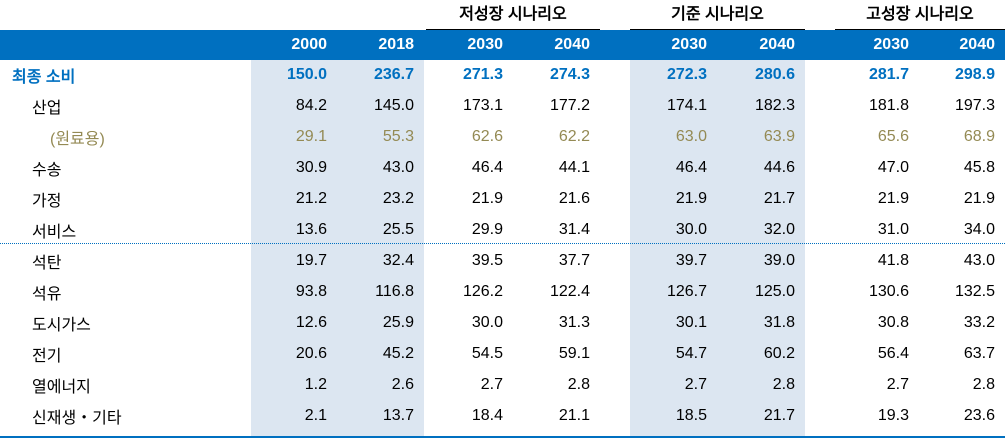  I want to click on value-cell: 84.2, so click(311, 105).